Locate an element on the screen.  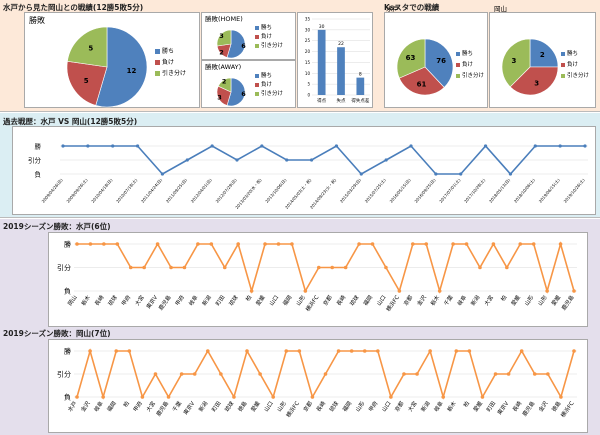
x-tick-label: 2017/10/28(土) is located at coordinates (474, 189).